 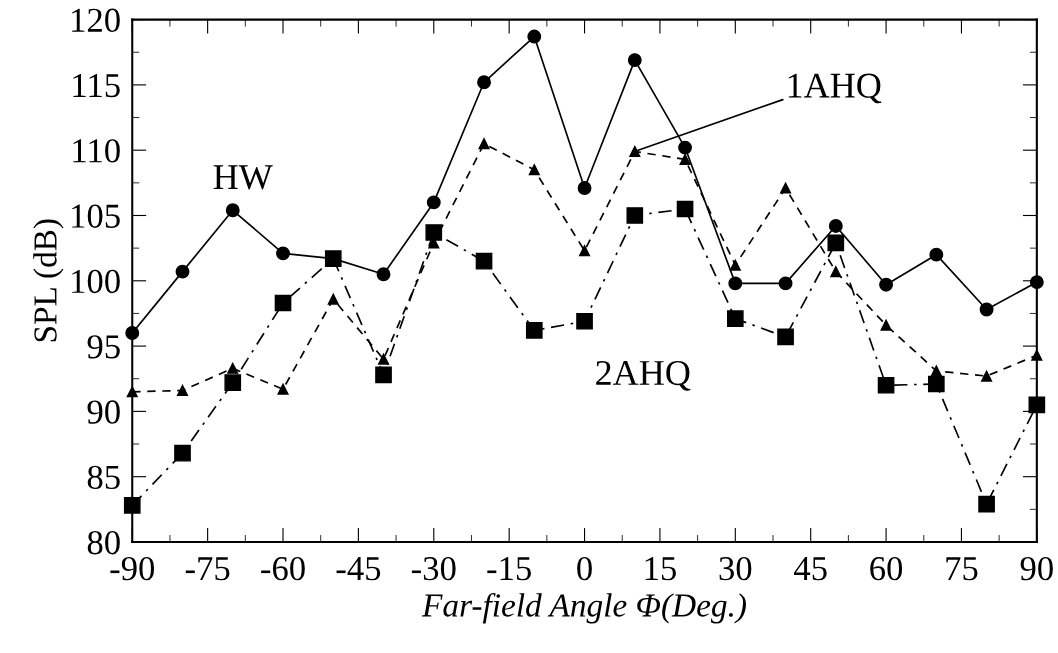 What do you see at coordinates (583, 608) in the screenshot?
I see `x-axis-title: Far-field Angle Φ(Deg.)` at bounding box center [583, 608].